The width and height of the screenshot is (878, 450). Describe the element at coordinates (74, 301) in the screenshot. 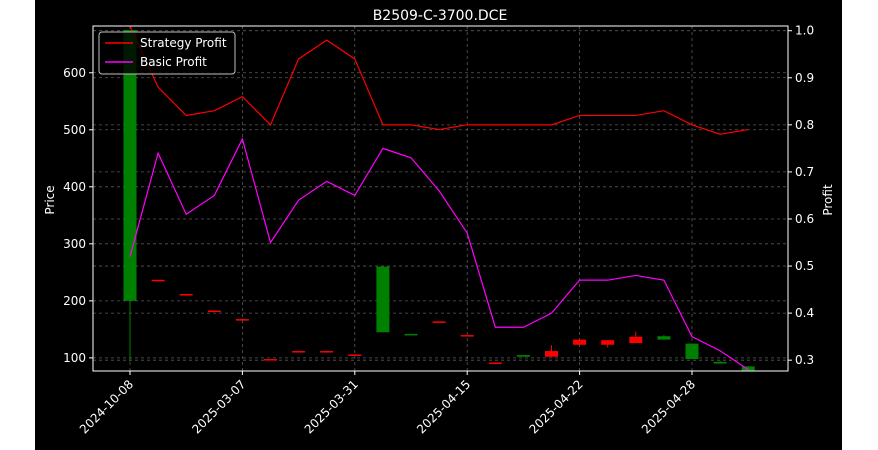

I see `y-left-tick-label: 200` at that location.